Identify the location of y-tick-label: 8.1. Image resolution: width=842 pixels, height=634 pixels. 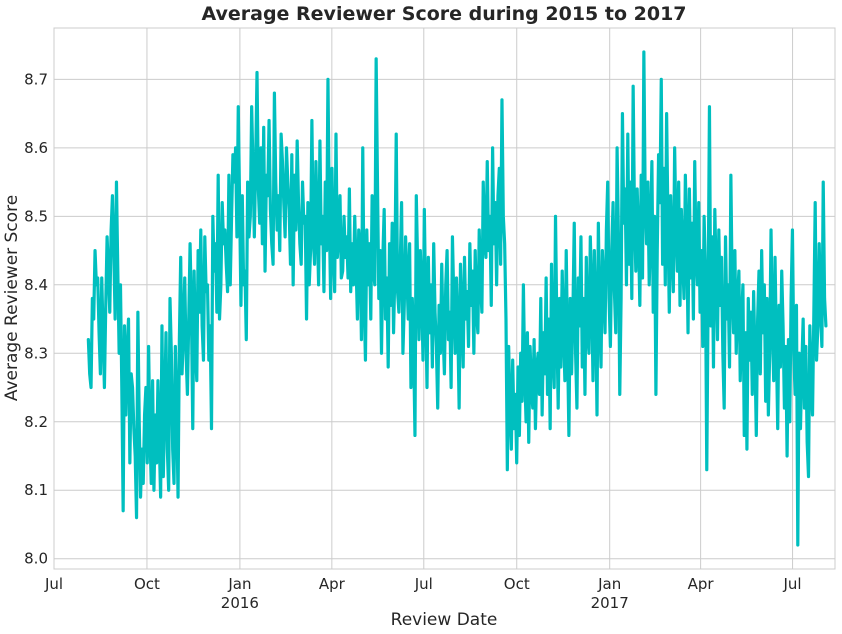
(36, 490).